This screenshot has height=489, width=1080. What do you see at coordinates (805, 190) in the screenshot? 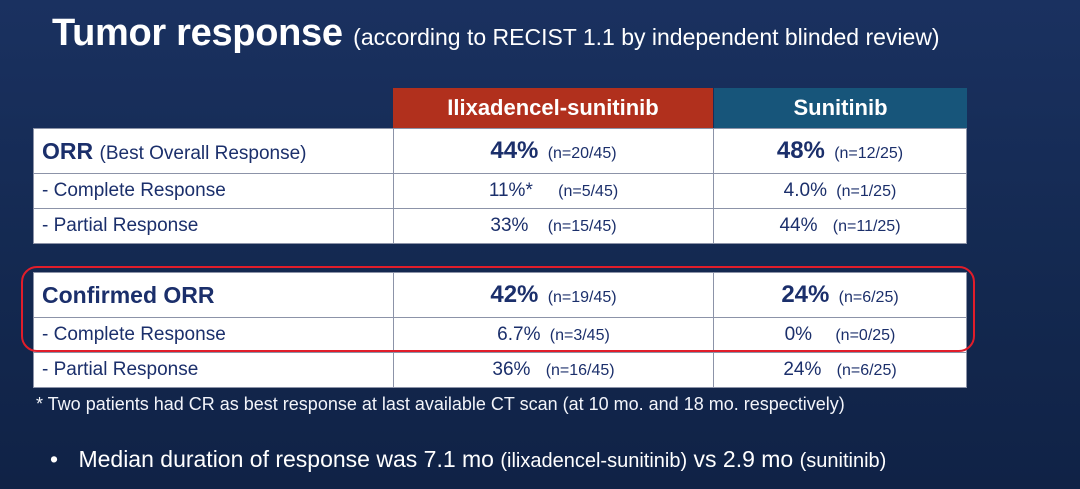
I see `value-pct: 4.0%` at bounding box center [805, 190].